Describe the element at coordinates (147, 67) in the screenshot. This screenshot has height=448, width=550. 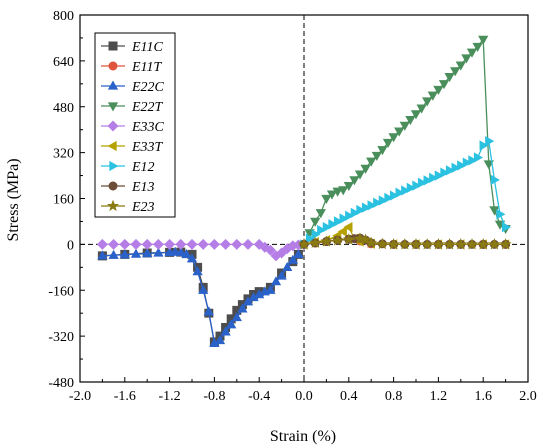
I see `legend-label: E11T` at that location.